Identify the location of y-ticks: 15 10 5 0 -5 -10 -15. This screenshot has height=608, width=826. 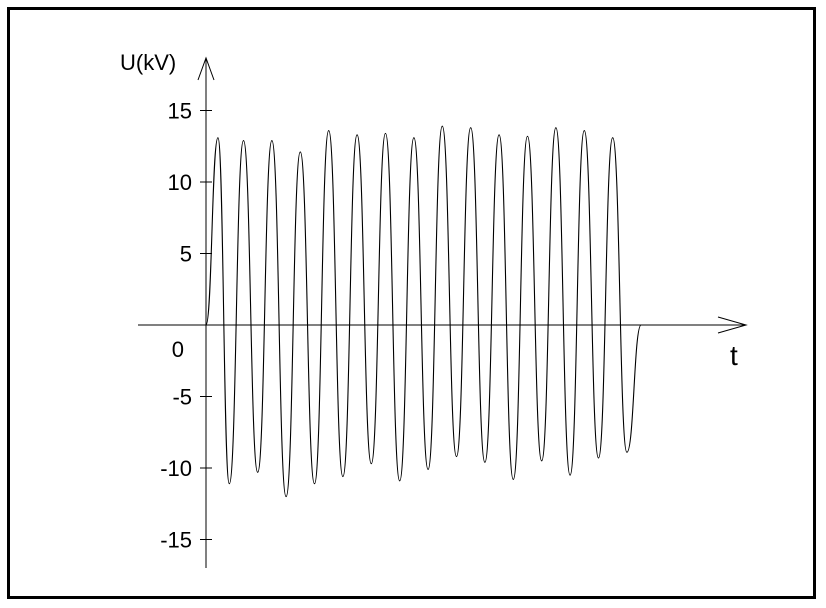
(186, 326).